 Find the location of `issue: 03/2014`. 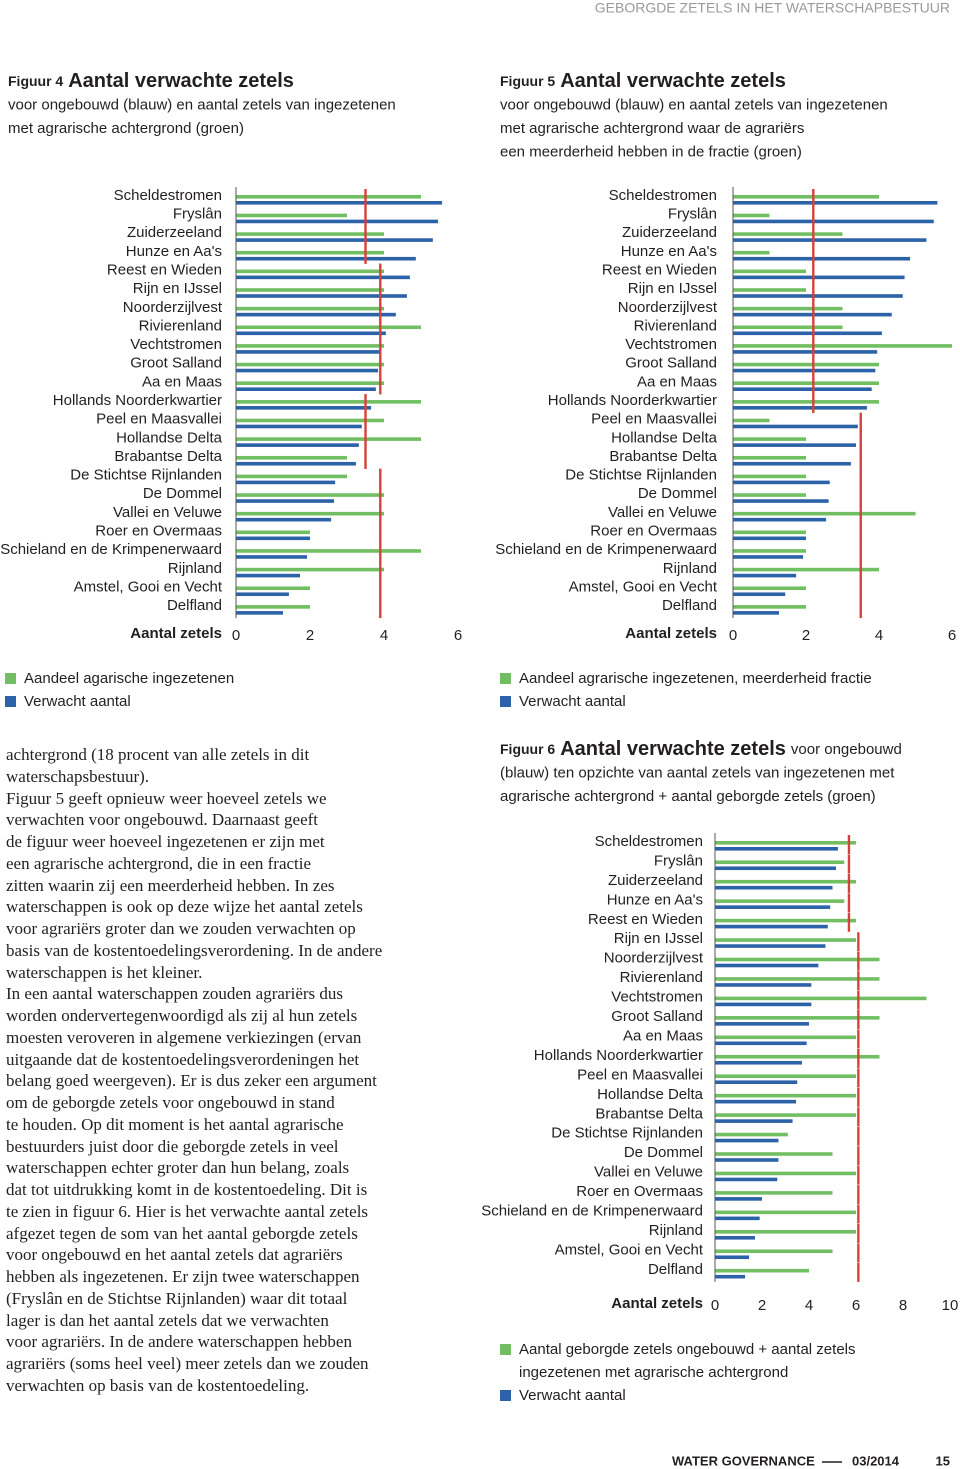

issue: 03/2014 is located at coordinates (876, 1460).